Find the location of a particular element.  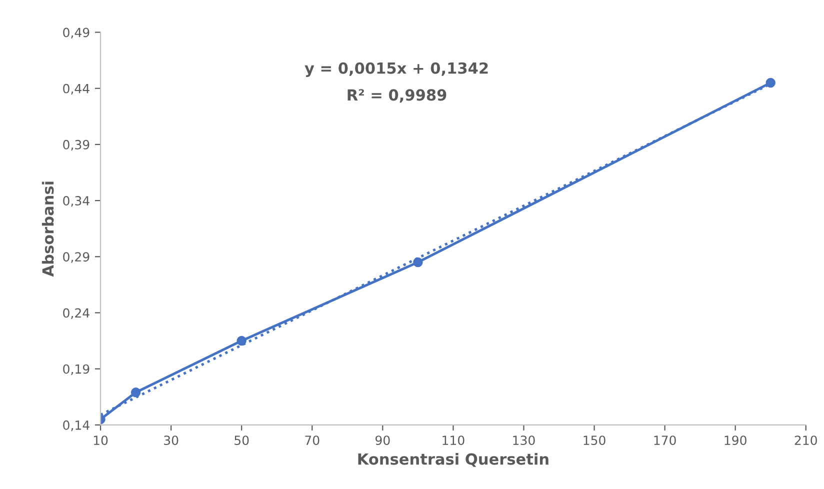

x-tick-label: 210 is located at coordinates (805, 441).